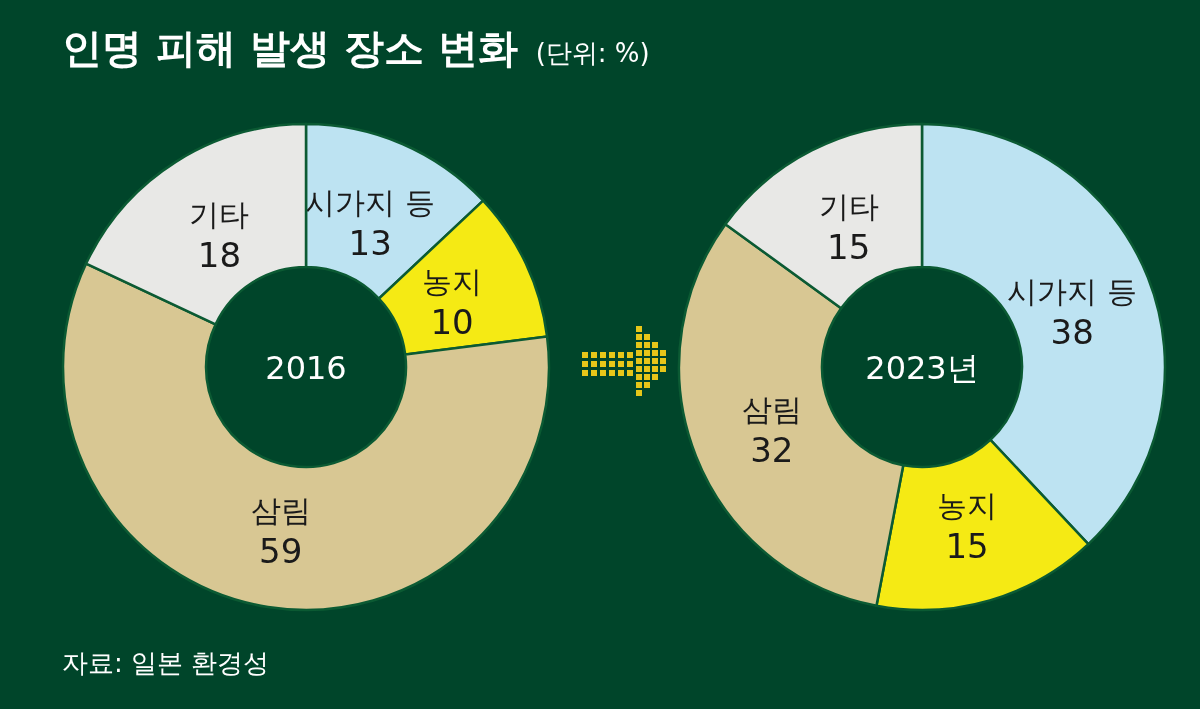 This screenshot has width=1200, height=709. Describe the element at coordinates (452, 322) in the screenshot. I see `data-label: 10` at that location.